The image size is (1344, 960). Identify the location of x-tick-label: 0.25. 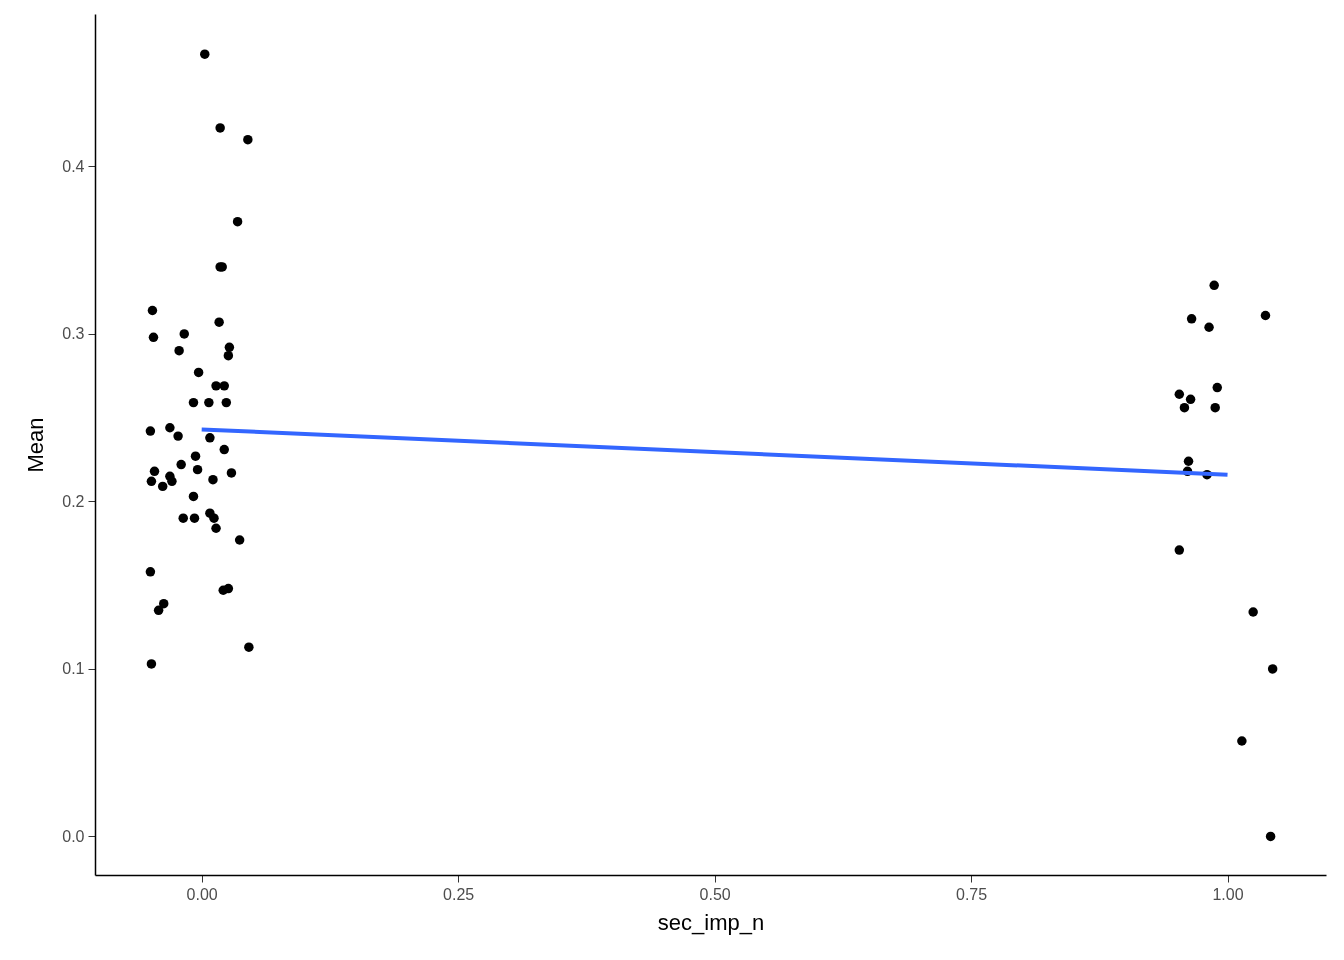
(459, 894).